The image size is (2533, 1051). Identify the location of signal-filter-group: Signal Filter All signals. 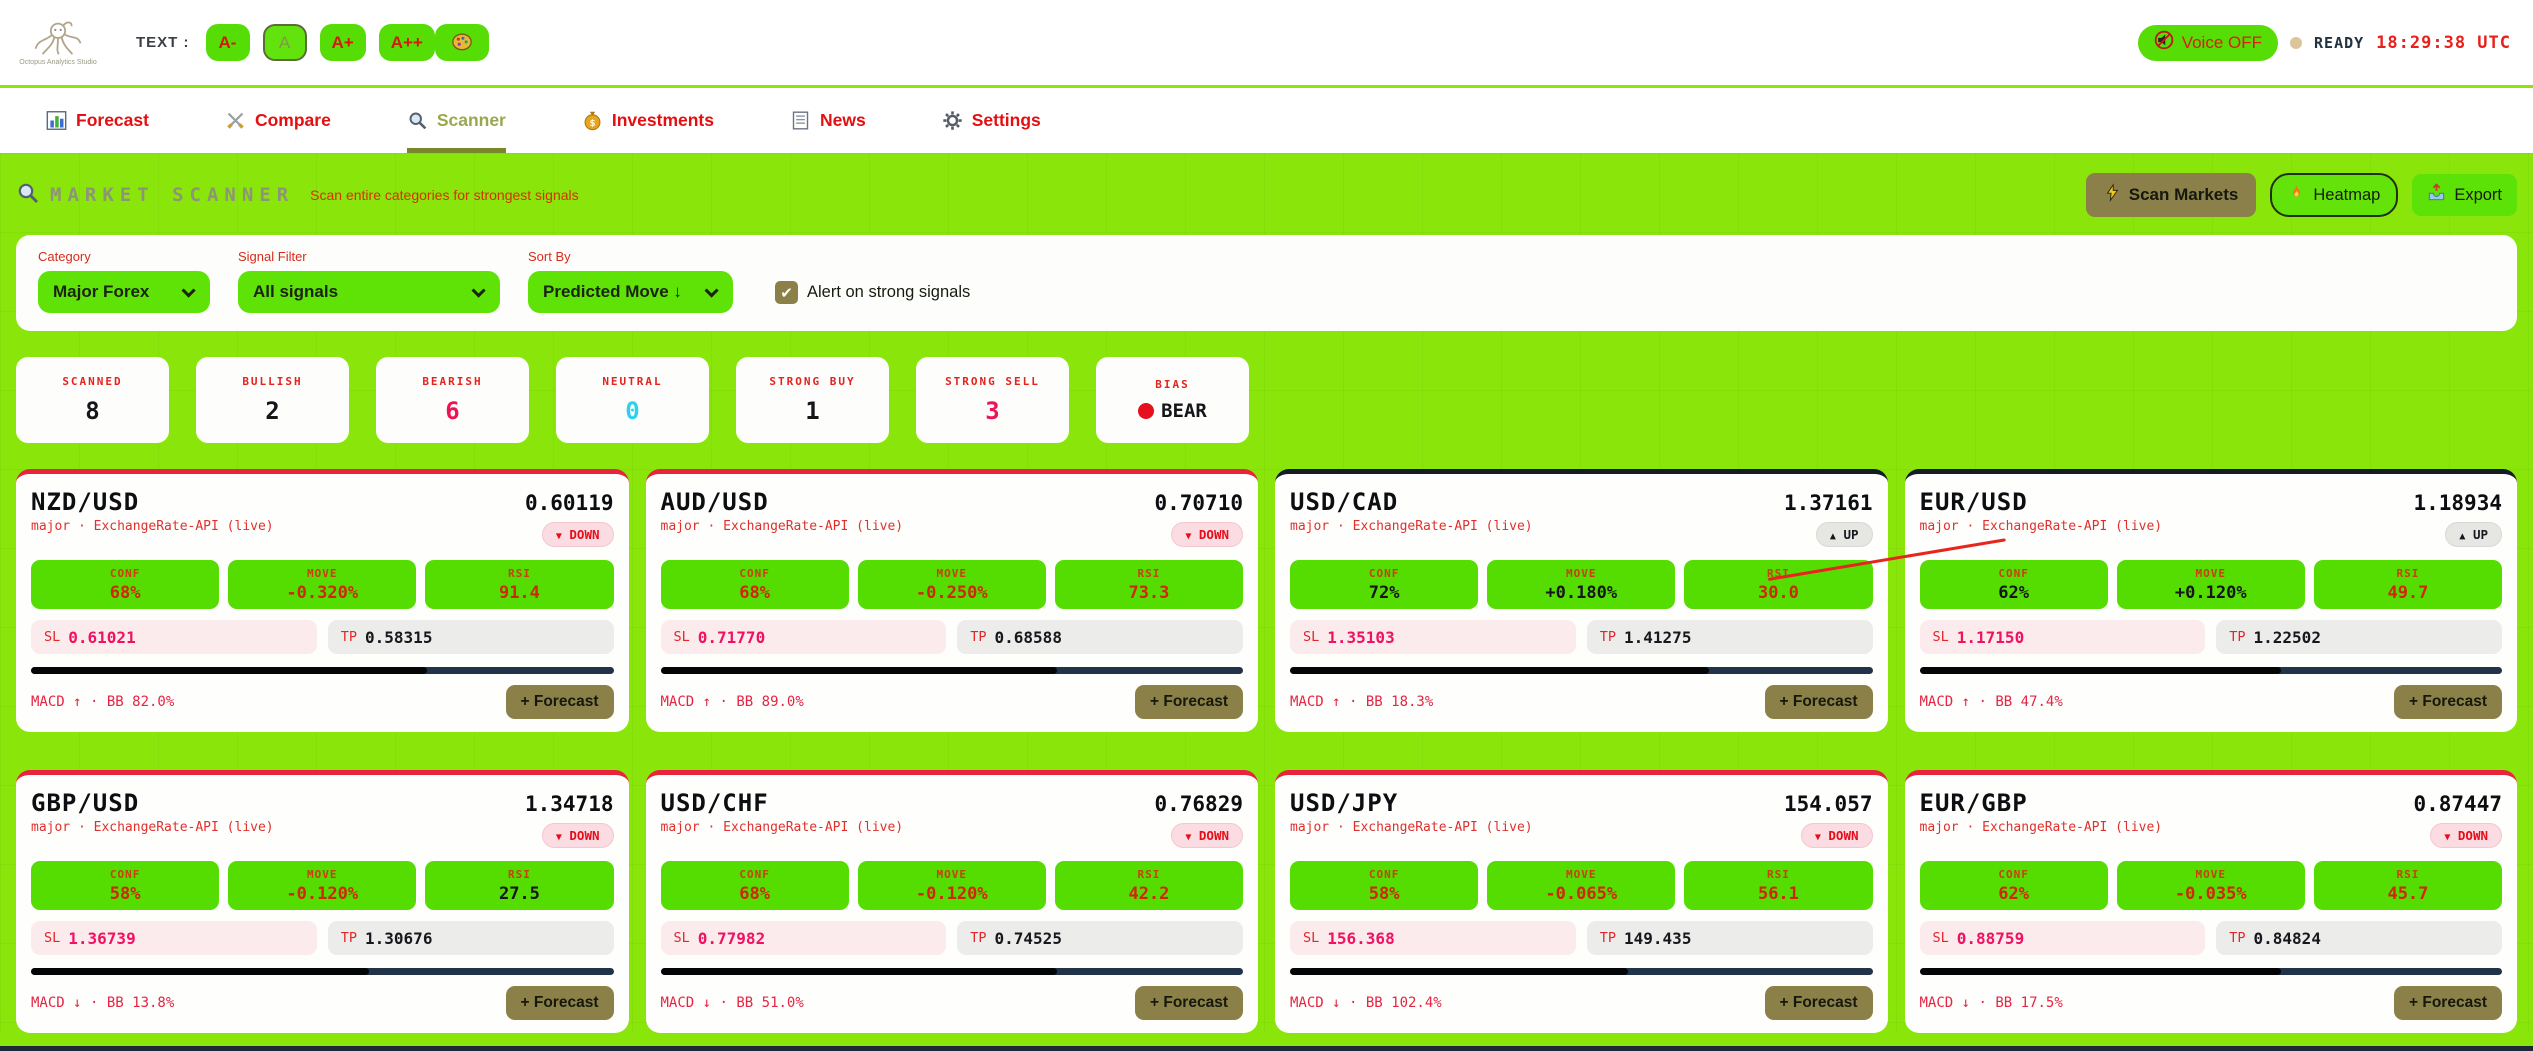
(369, 281).